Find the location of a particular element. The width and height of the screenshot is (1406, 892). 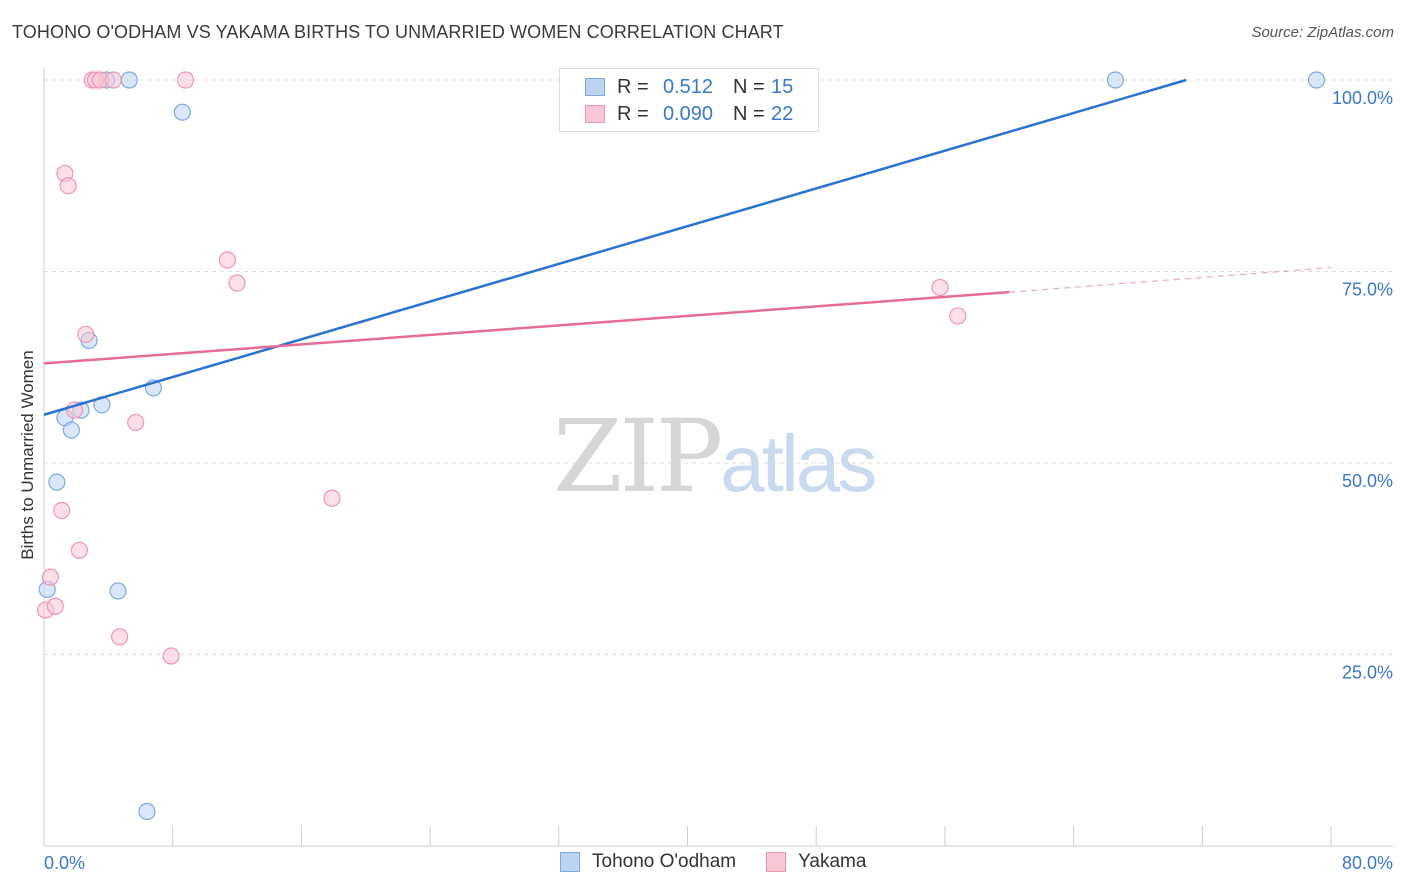

legend-r-value: 0.512 is located at coordinates (687, 86).